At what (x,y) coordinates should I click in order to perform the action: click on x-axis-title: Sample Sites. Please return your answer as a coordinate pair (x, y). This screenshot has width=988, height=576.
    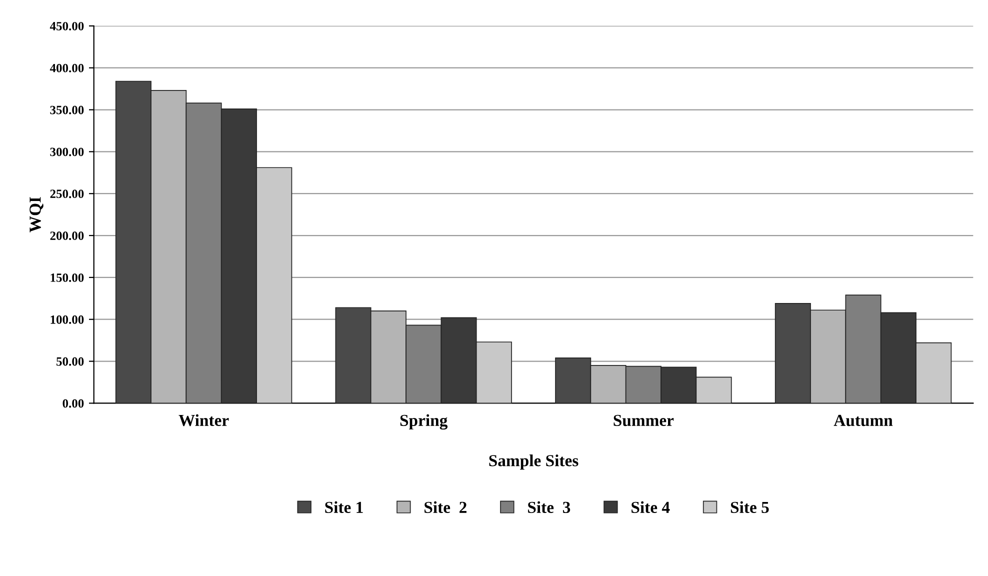
    Looking at the image, I should click on (533, 462).